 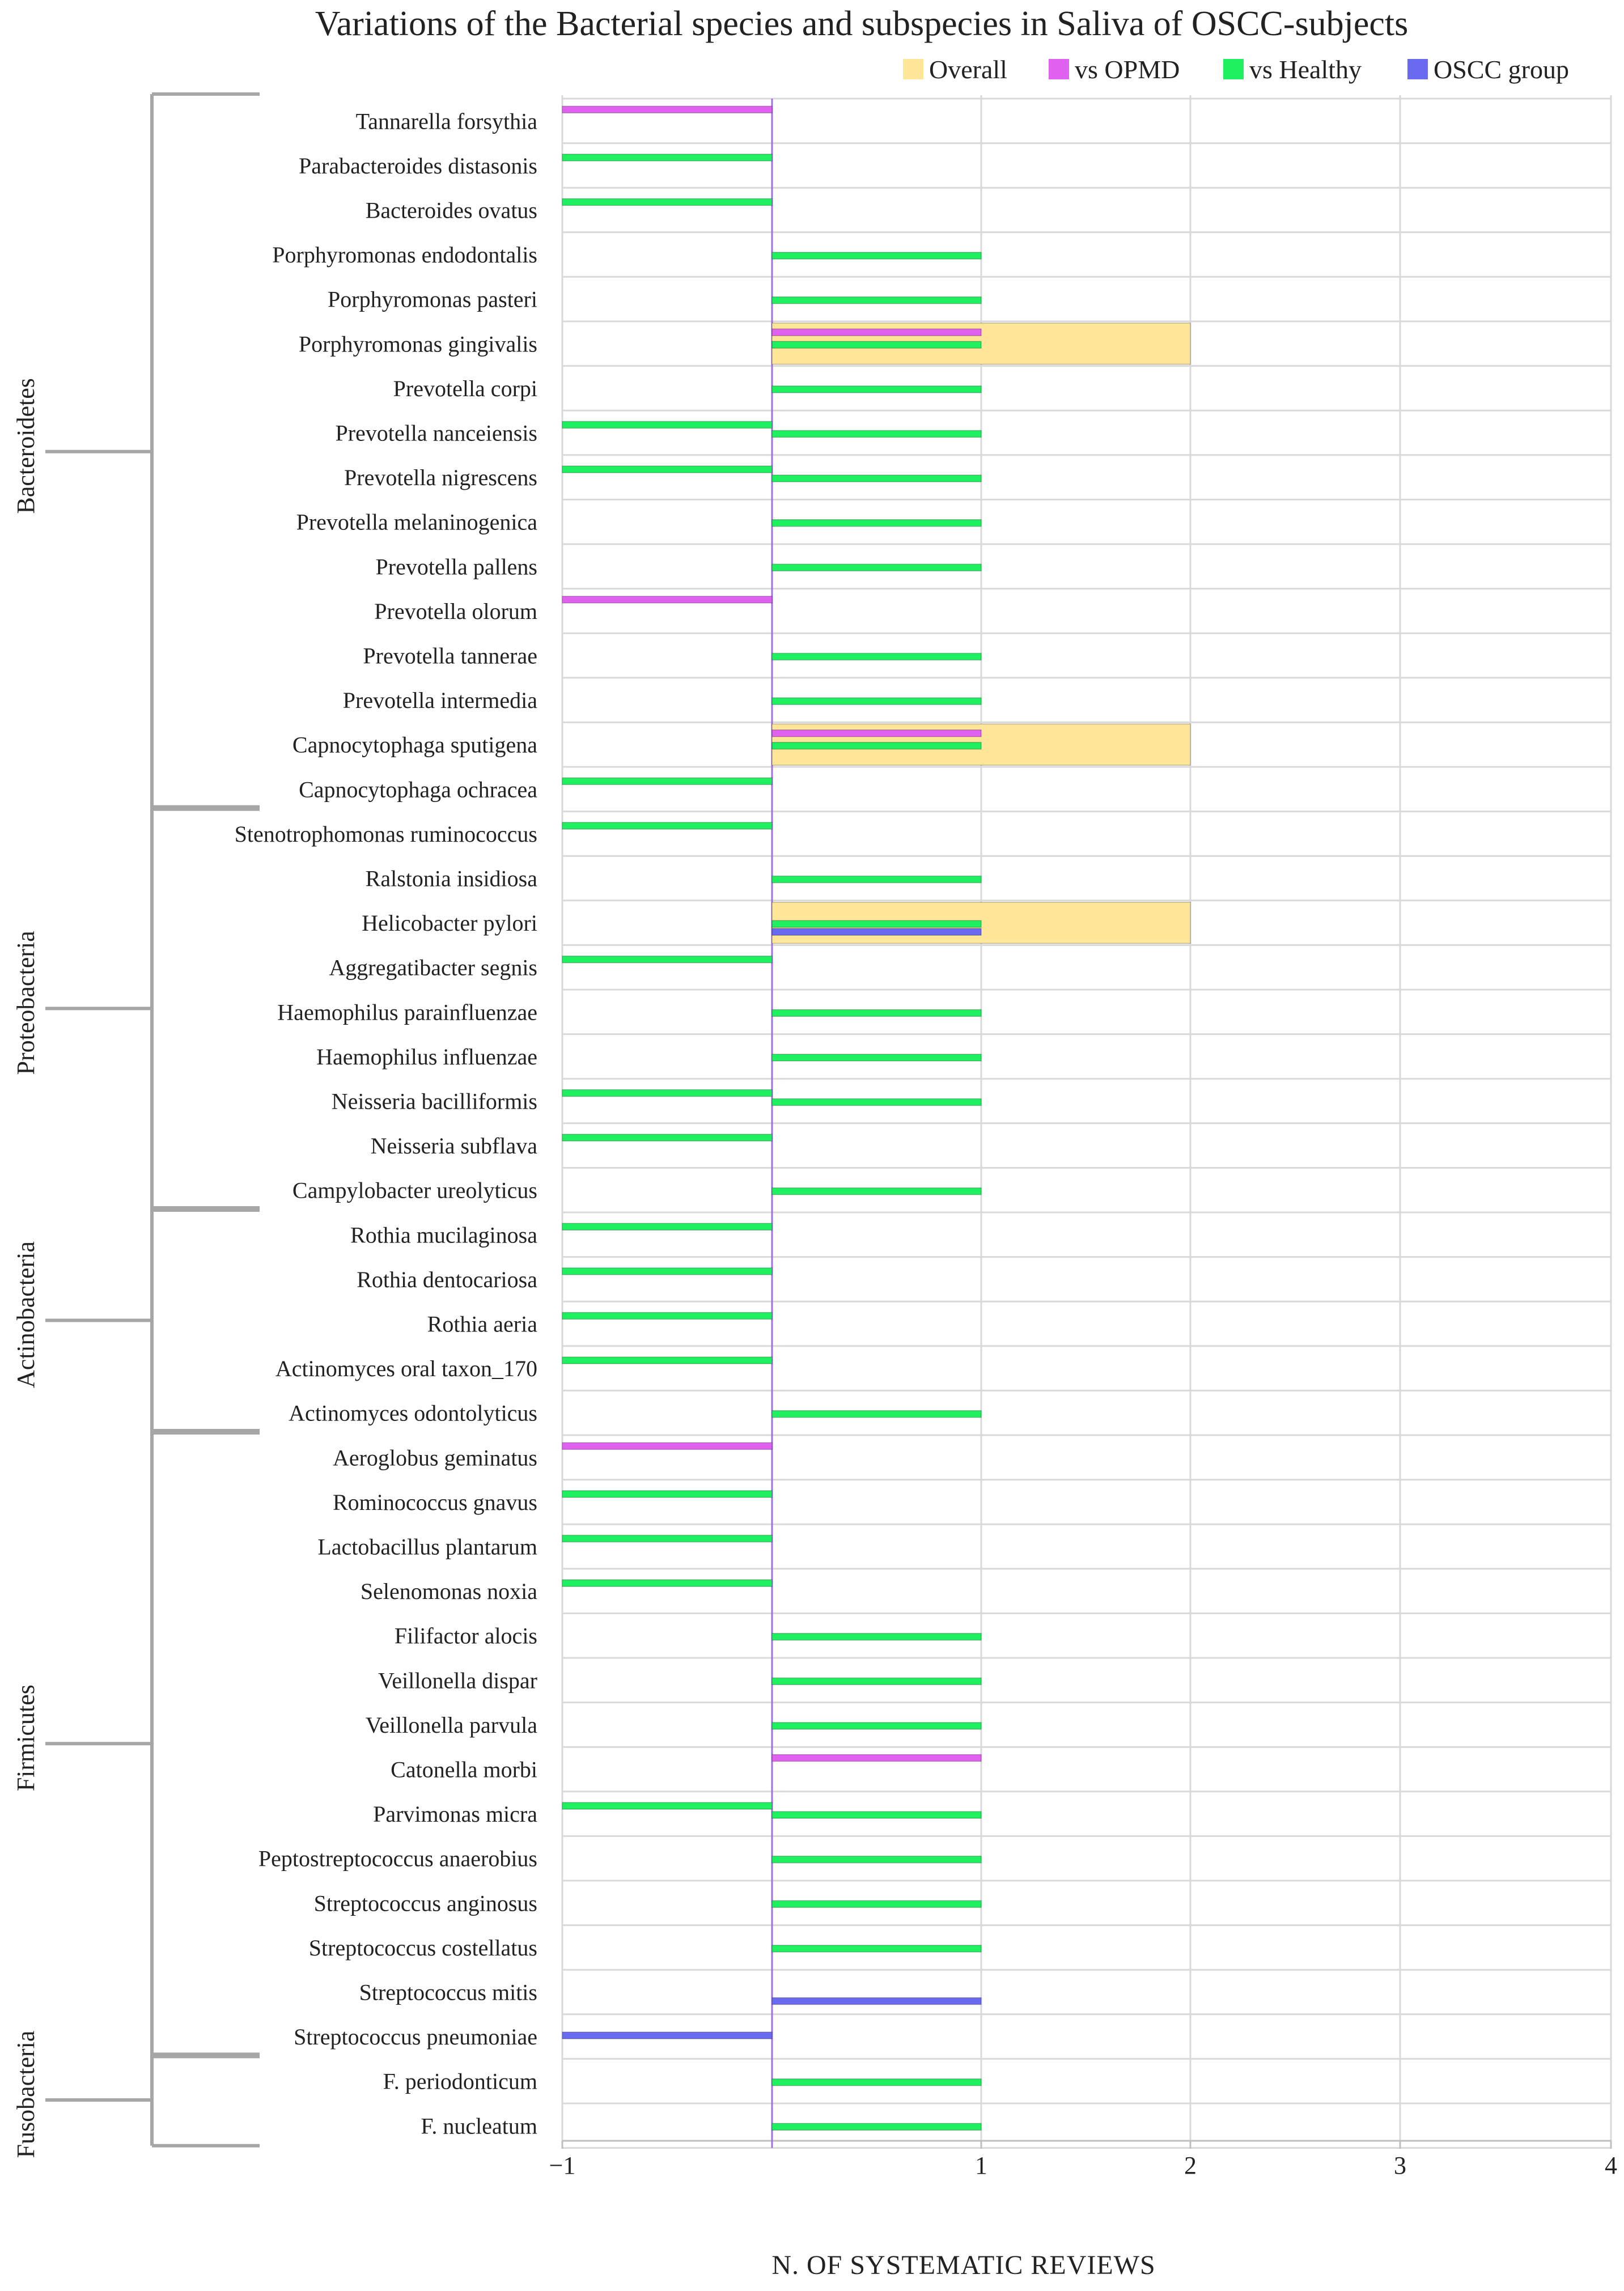 I want to click on category-label-haemophilus-parainfluenzae: Haemophilus parainfluenzae, so click(x=407, y=1012).